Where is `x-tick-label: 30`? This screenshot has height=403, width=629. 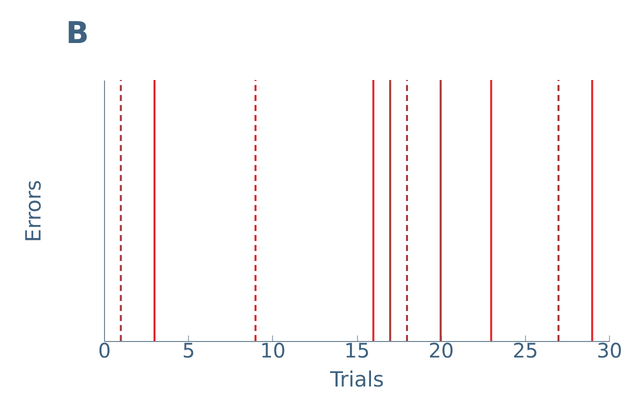 x-tick-label: 30 is located at coordinates (609, 350).